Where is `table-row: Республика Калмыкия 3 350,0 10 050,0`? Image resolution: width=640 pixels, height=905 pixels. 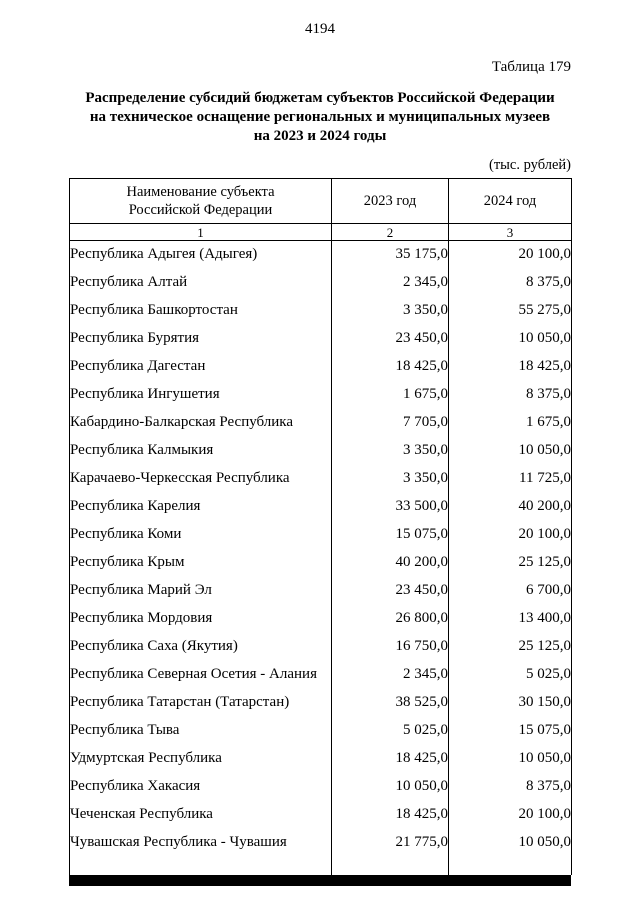
table-row: Республика Калмыкия 3 350,0 10 050,0 is located at coordinates (320, 450).